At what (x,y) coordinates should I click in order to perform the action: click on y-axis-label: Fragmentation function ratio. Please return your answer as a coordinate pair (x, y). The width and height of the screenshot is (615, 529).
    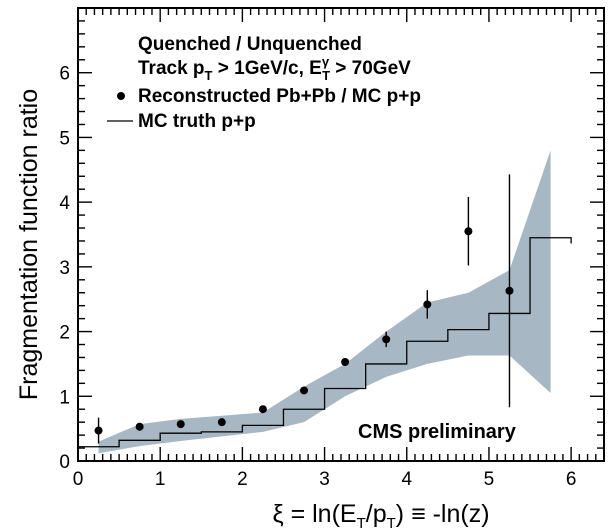
    Looking at the image, I should click on (29, 244).